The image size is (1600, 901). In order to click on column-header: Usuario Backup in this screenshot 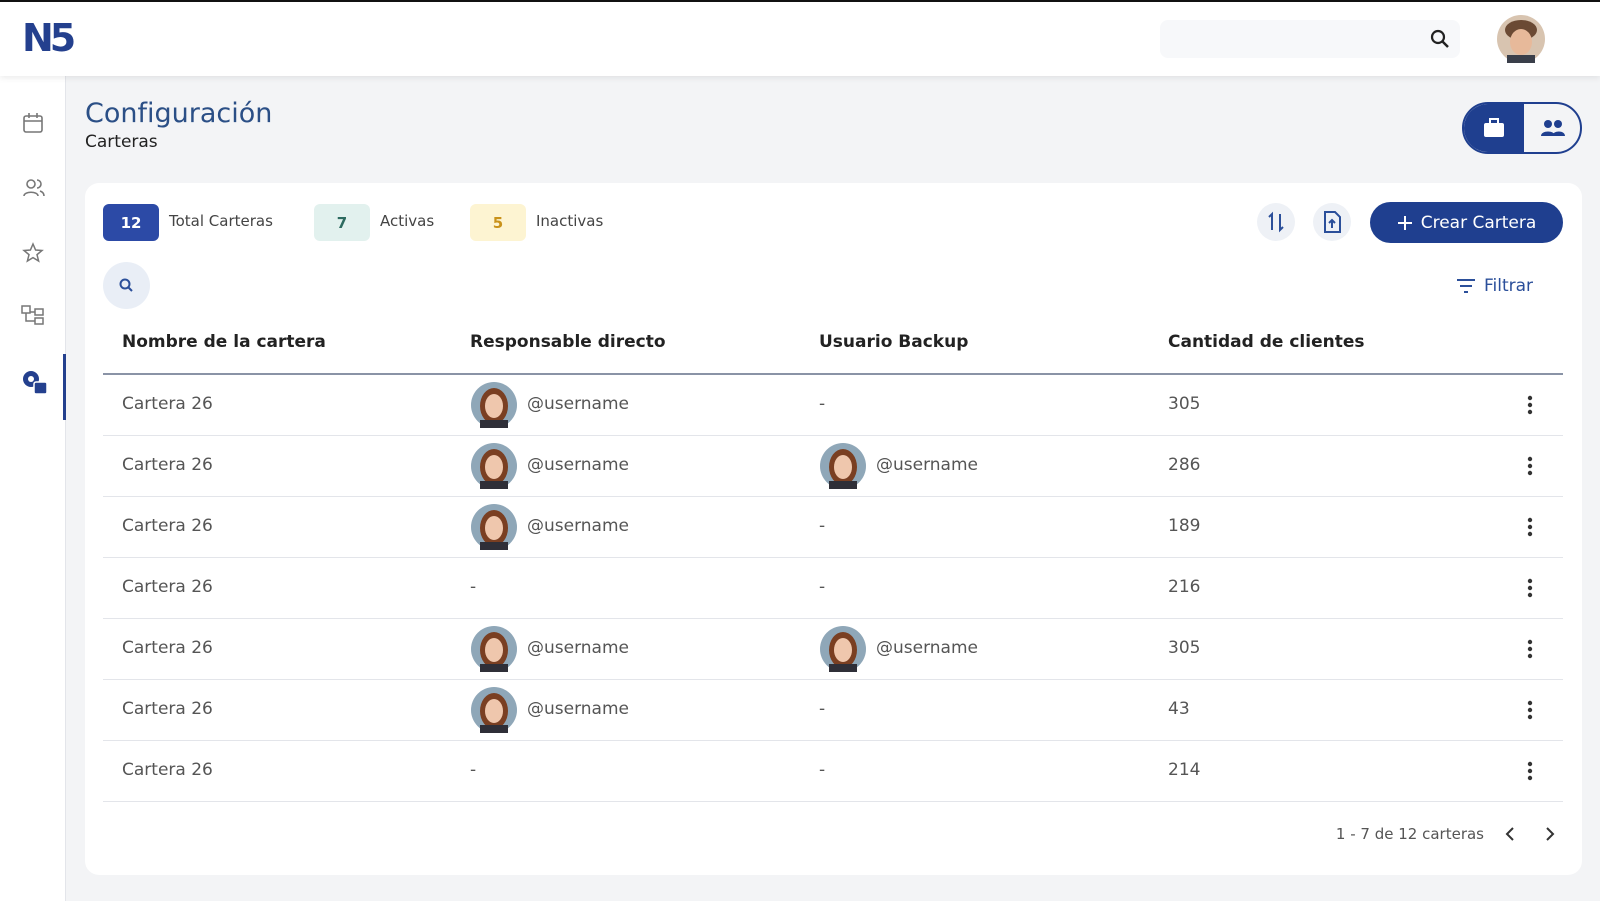, I will do `click(894, 342)`.